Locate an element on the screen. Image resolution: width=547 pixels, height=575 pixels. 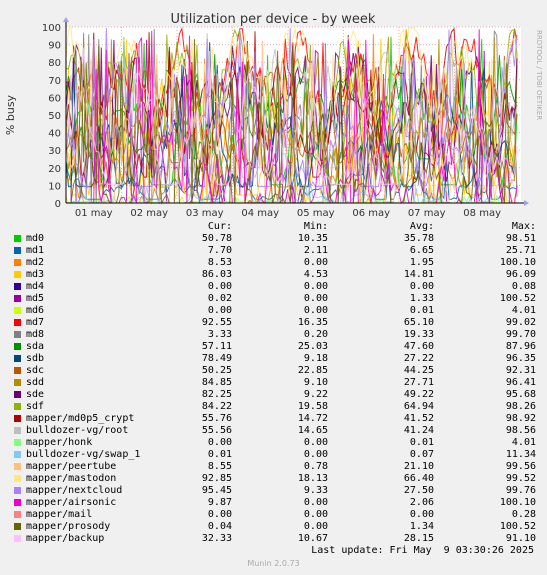
legend-series-name: mapper/mail is located at coordinates (59, 514).